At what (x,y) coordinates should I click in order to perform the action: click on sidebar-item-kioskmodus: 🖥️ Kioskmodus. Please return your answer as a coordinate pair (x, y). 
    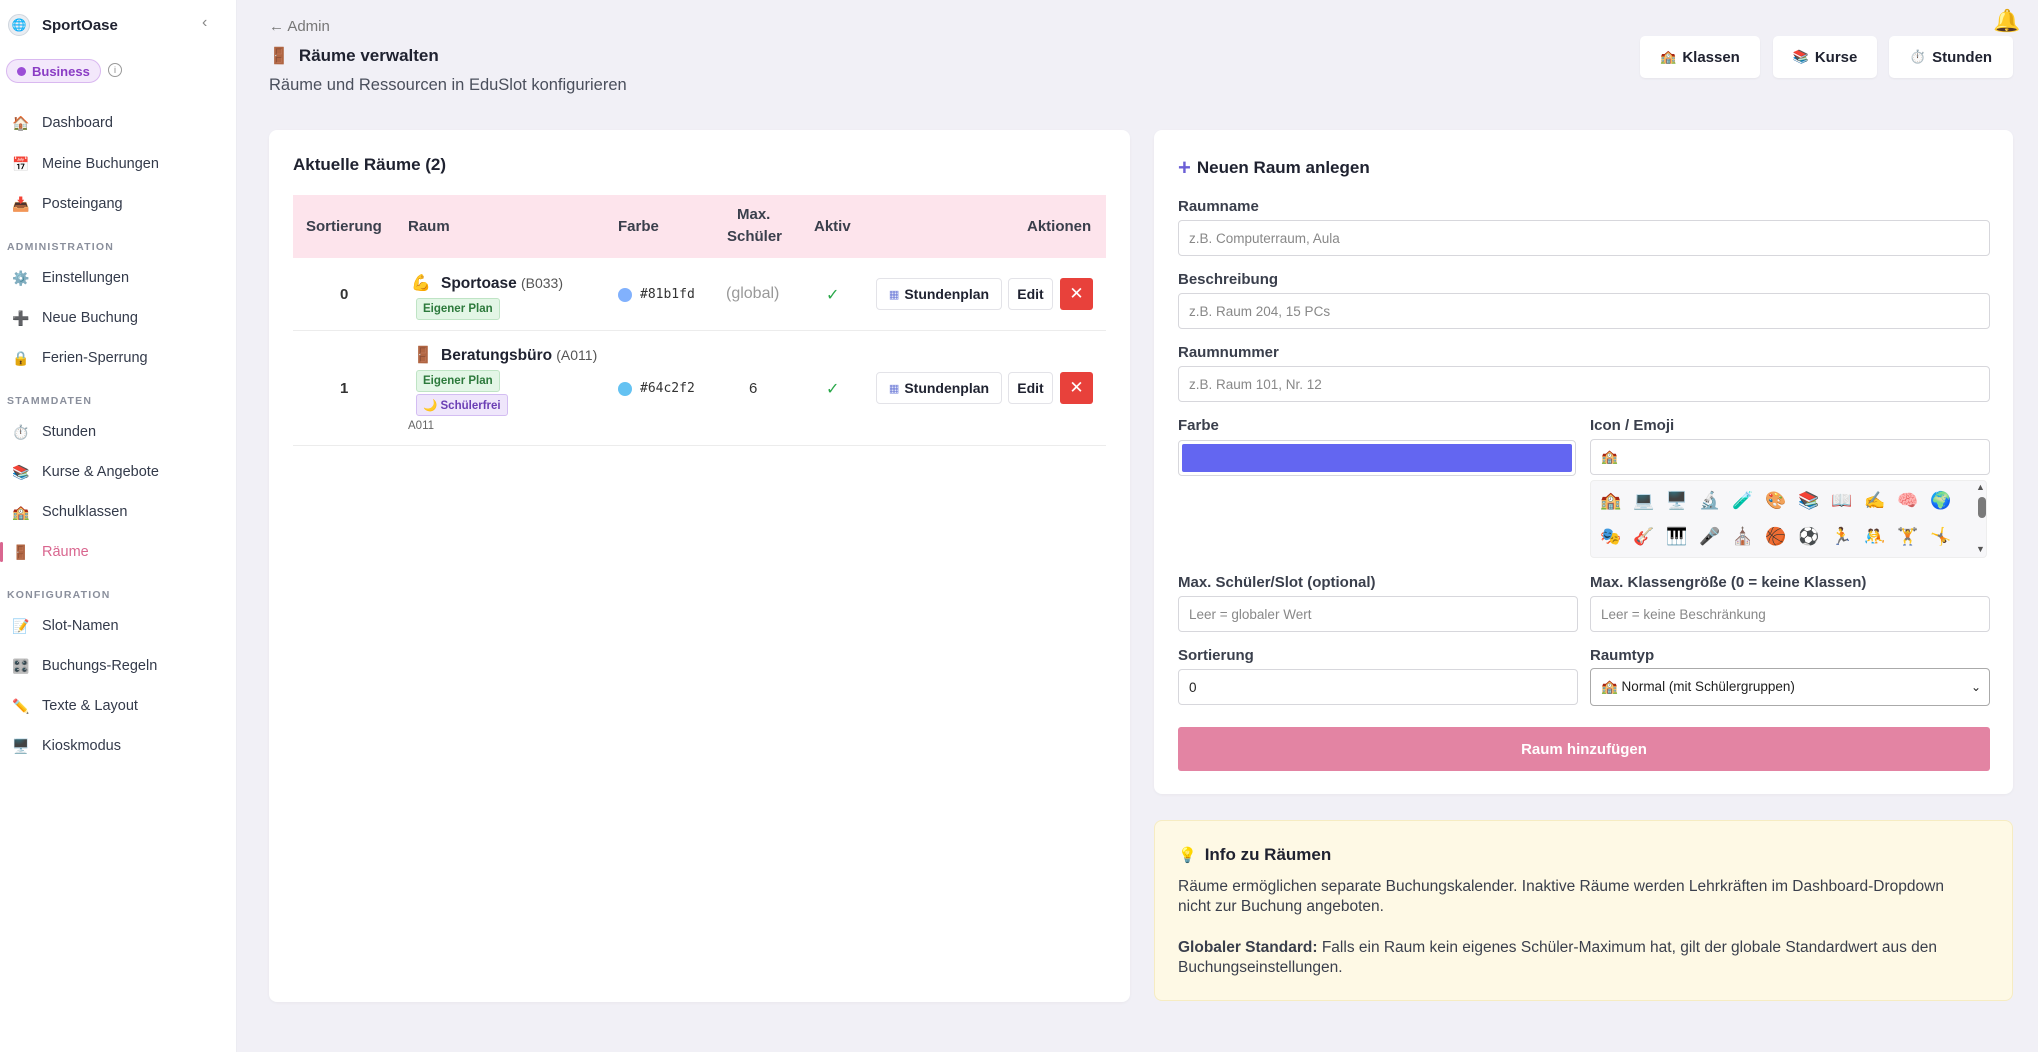
    Looking at the image, I should click on (118, 746).